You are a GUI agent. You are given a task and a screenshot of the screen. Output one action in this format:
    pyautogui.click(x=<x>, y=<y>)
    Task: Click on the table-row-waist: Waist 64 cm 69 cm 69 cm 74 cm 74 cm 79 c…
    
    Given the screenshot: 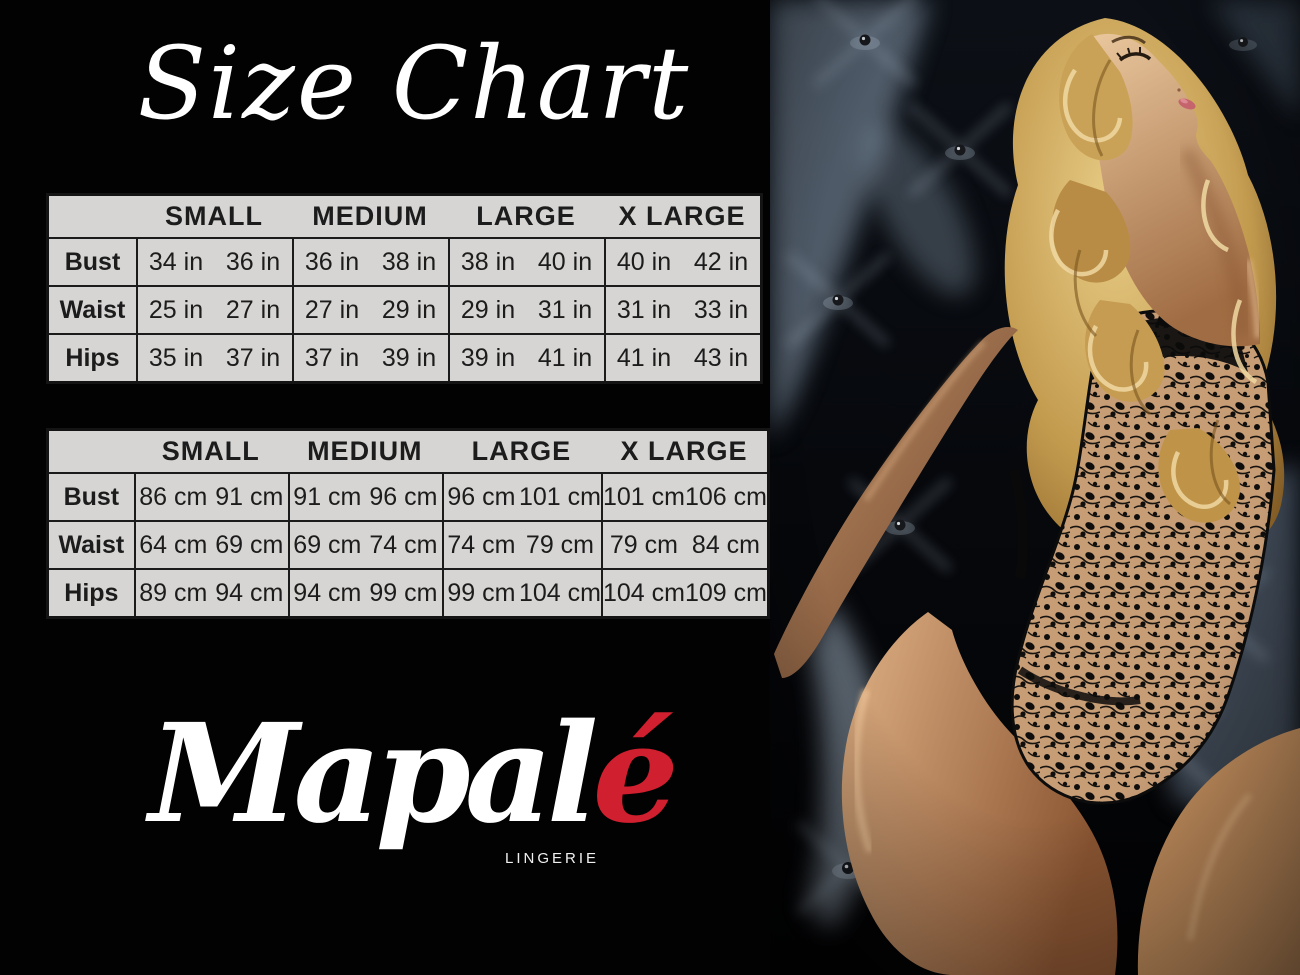 What is the action you would take?
    pyautogui.click(x=408, y=544)
    